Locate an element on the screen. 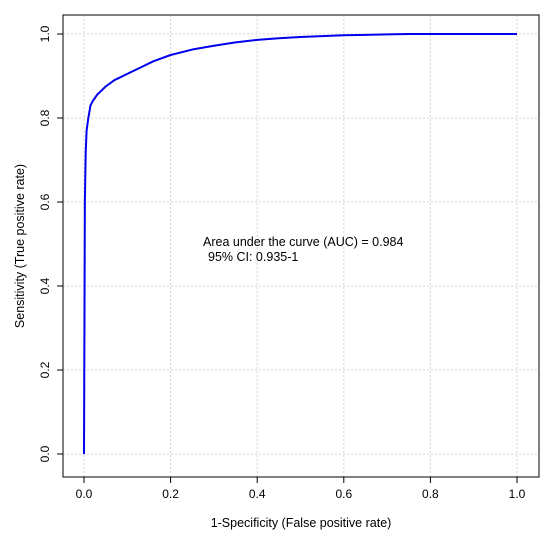 The image size is (550, 539). x-tick-label: 1.0 is located at coordinates (517, 494).